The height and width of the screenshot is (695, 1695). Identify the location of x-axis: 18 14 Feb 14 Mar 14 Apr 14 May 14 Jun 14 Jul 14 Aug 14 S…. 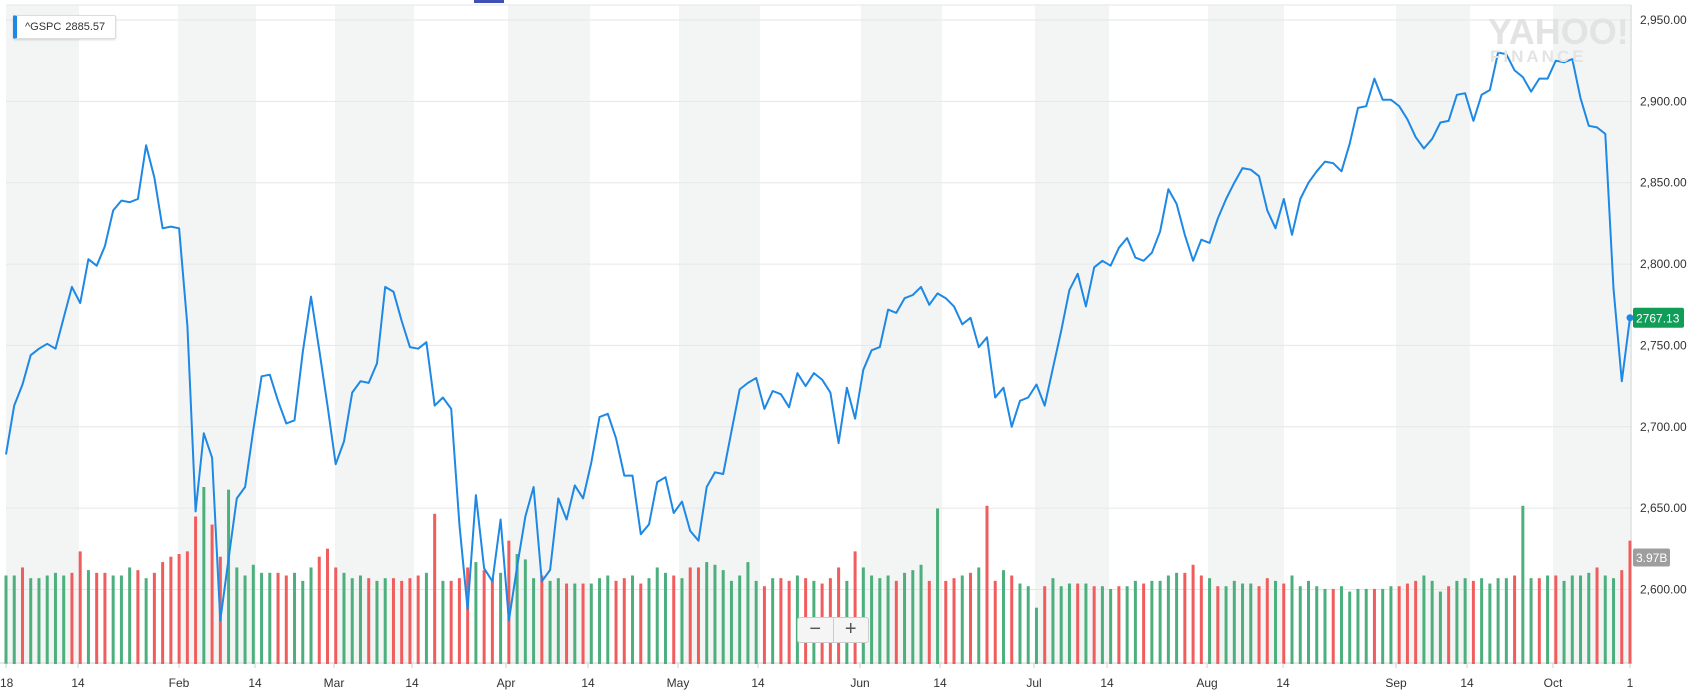
(817, 676).